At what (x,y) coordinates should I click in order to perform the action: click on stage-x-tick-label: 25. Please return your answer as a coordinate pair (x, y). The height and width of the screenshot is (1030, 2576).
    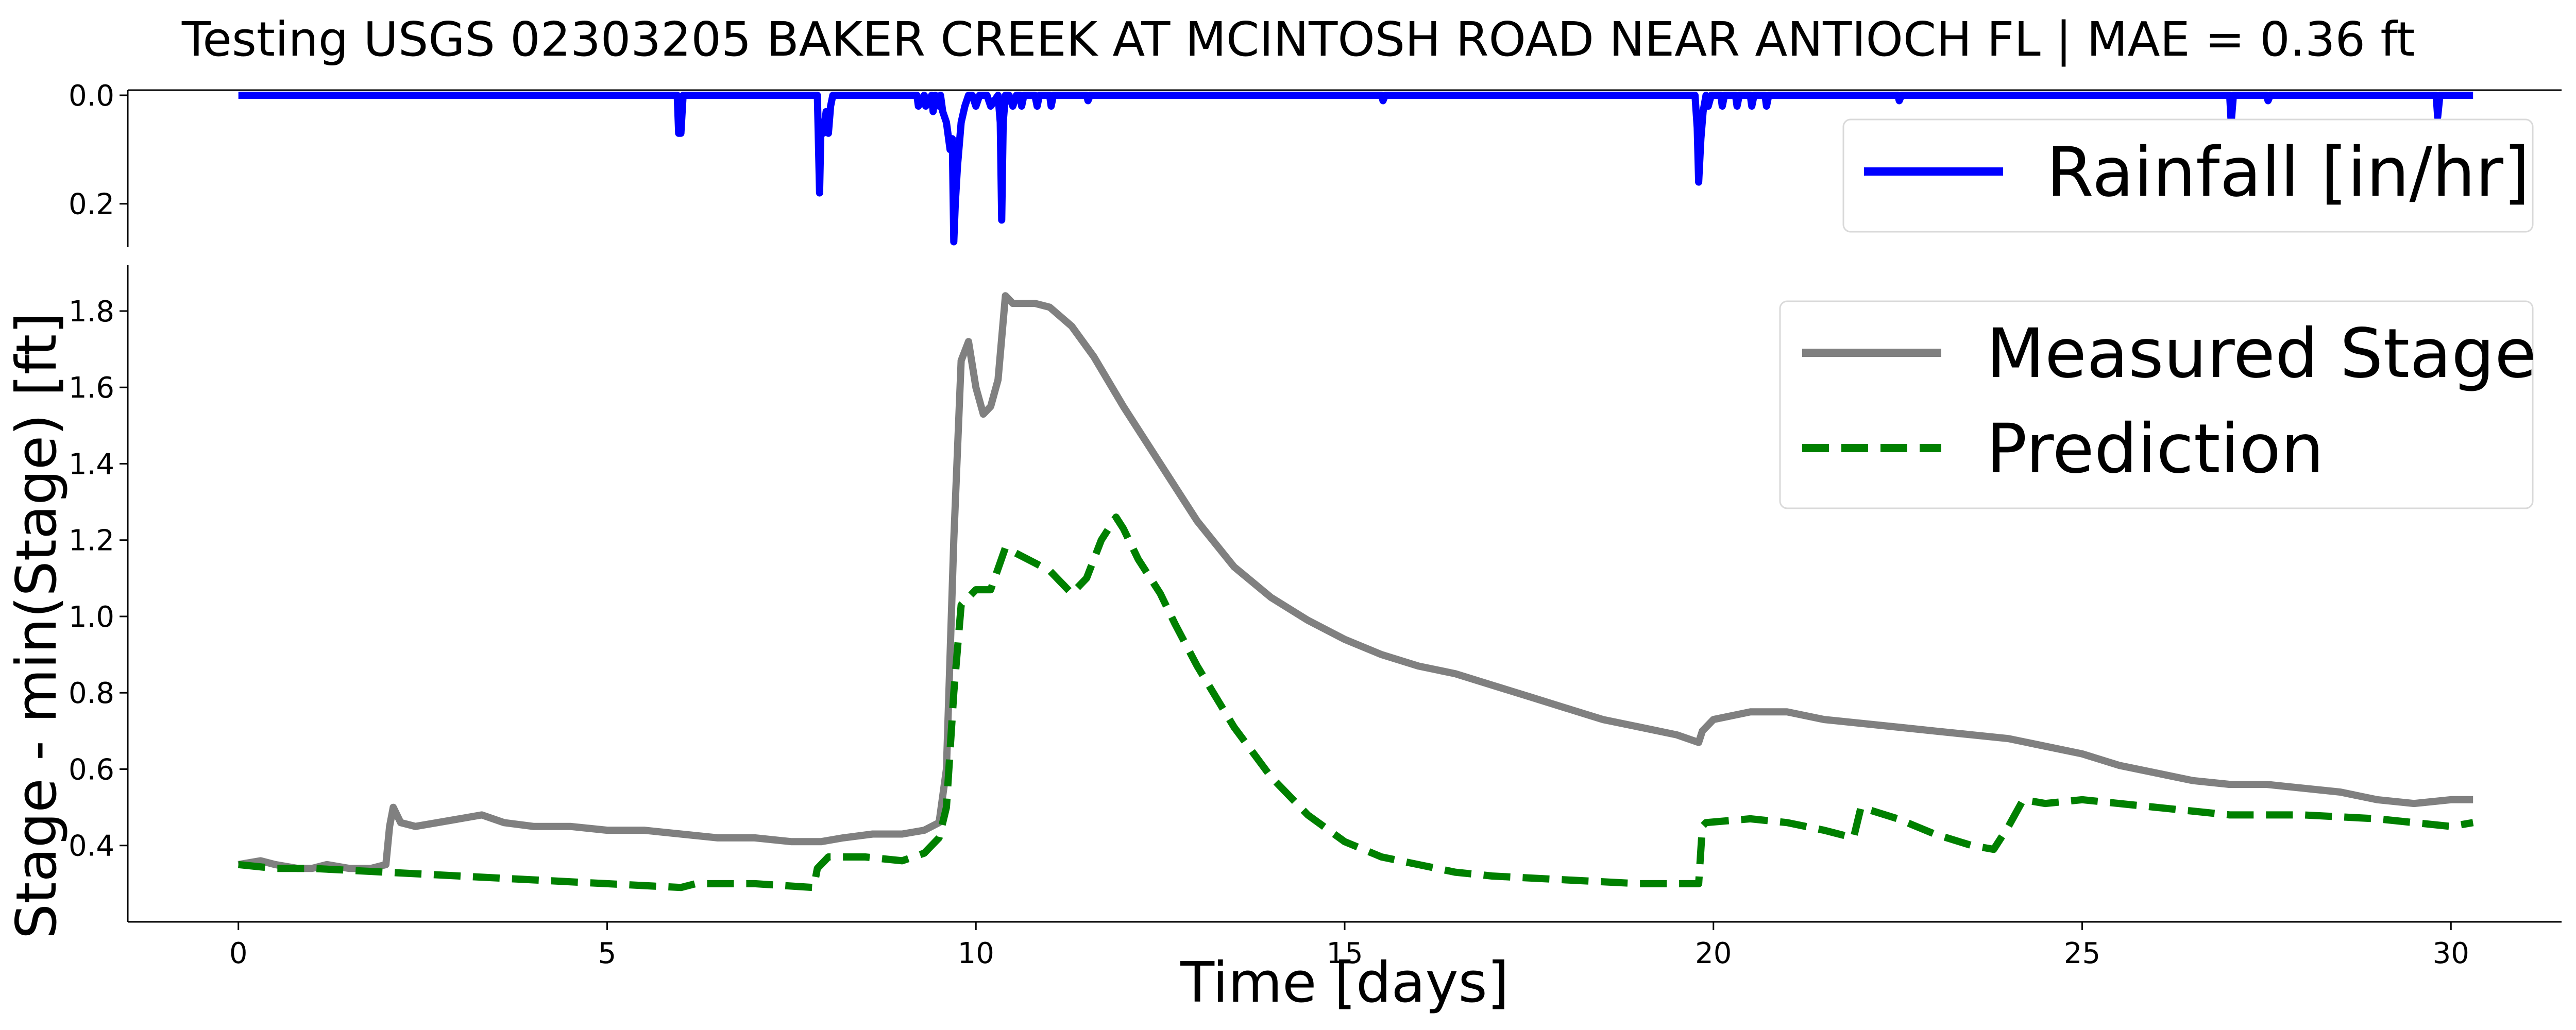
    Looking at the image, I should click on (2082, 954).